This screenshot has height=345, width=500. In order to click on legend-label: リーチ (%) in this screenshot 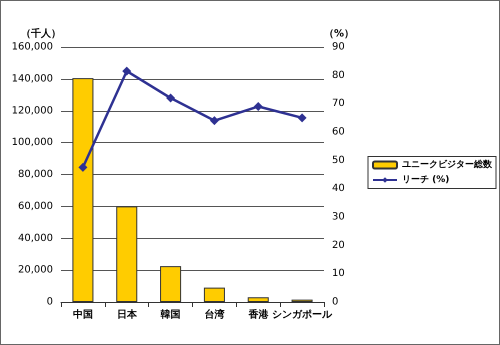, I will do `click(426, 180)`.